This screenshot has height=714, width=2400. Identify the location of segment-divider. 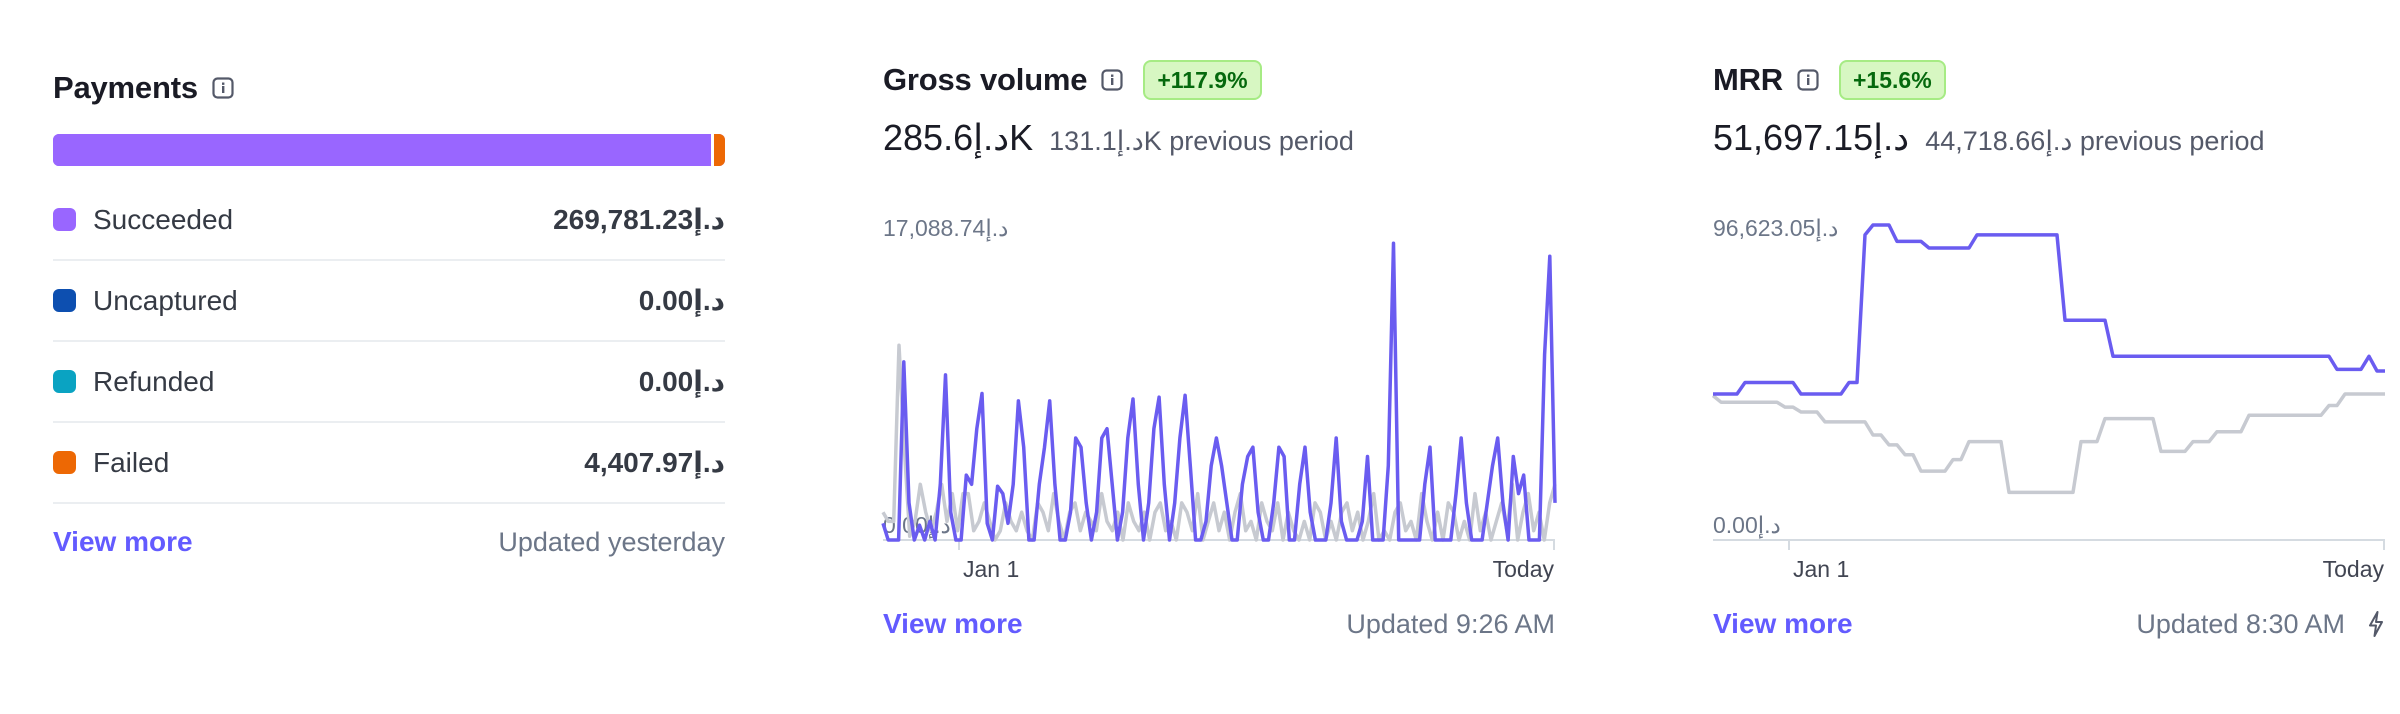
(712, 150).